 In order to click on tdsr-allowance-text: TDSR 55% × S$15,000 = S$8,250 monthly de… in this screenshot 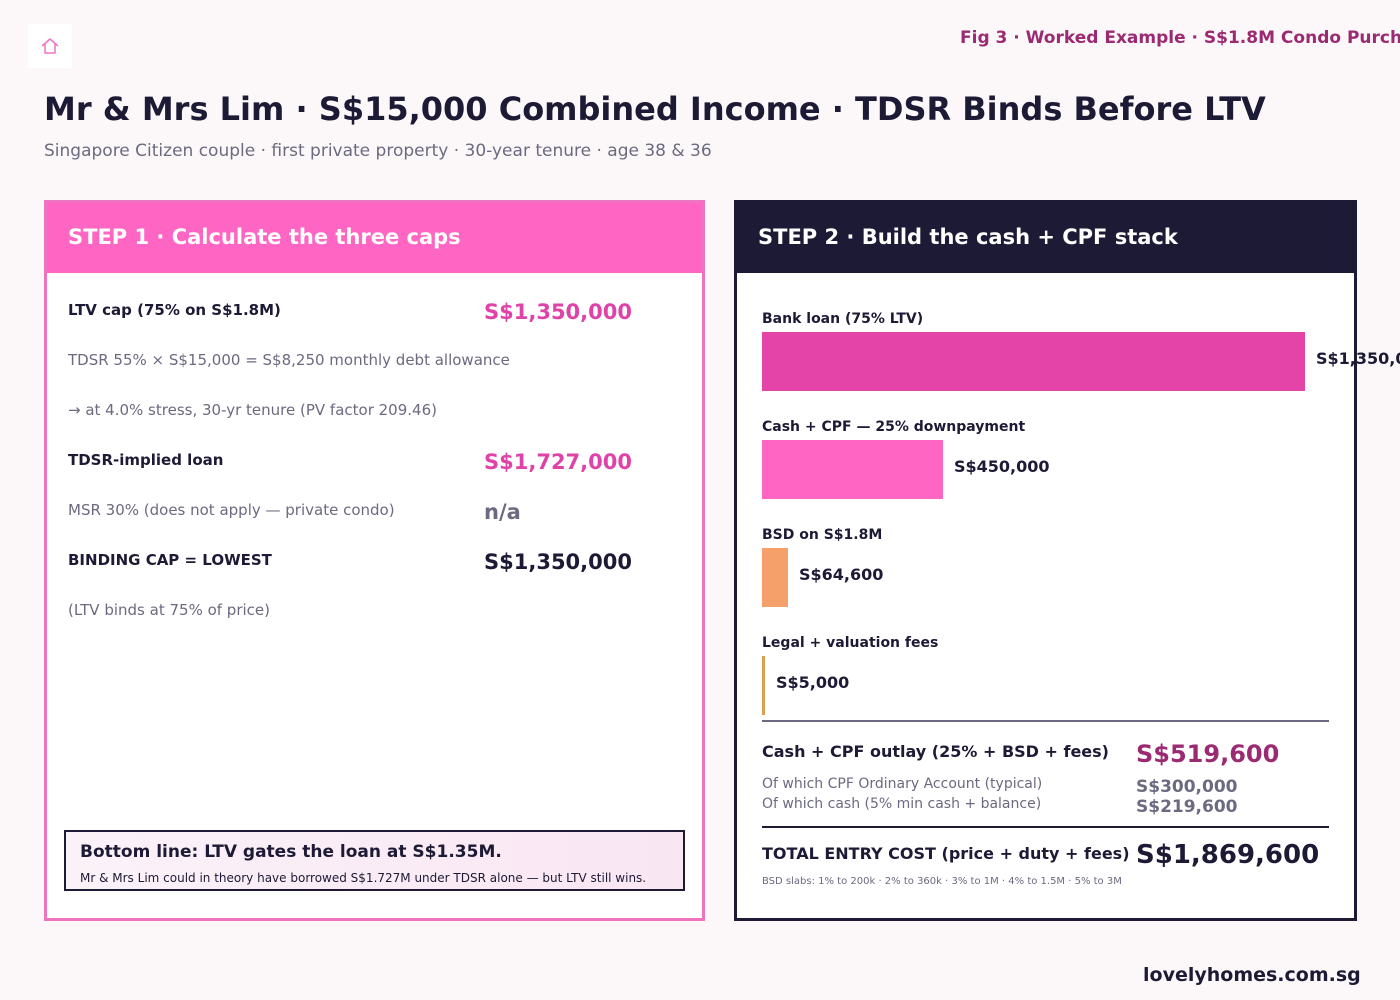, I will do `click(289, 360)`.